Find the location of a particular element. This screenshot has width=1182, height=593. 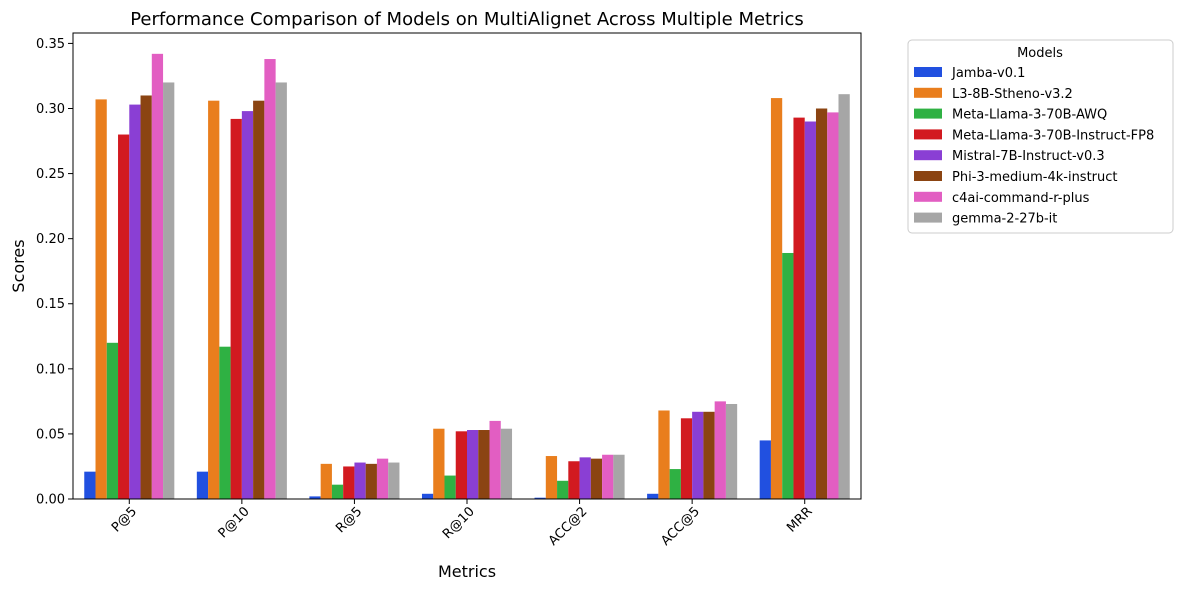

legend-title: Models is located at coordinates (1040, 53).